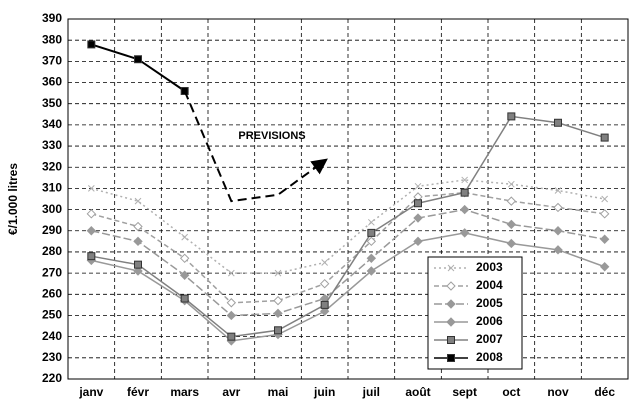  Describe the element at coordinates (489, 267) in the screenshot. I see `legend-label: 2003` at that location.